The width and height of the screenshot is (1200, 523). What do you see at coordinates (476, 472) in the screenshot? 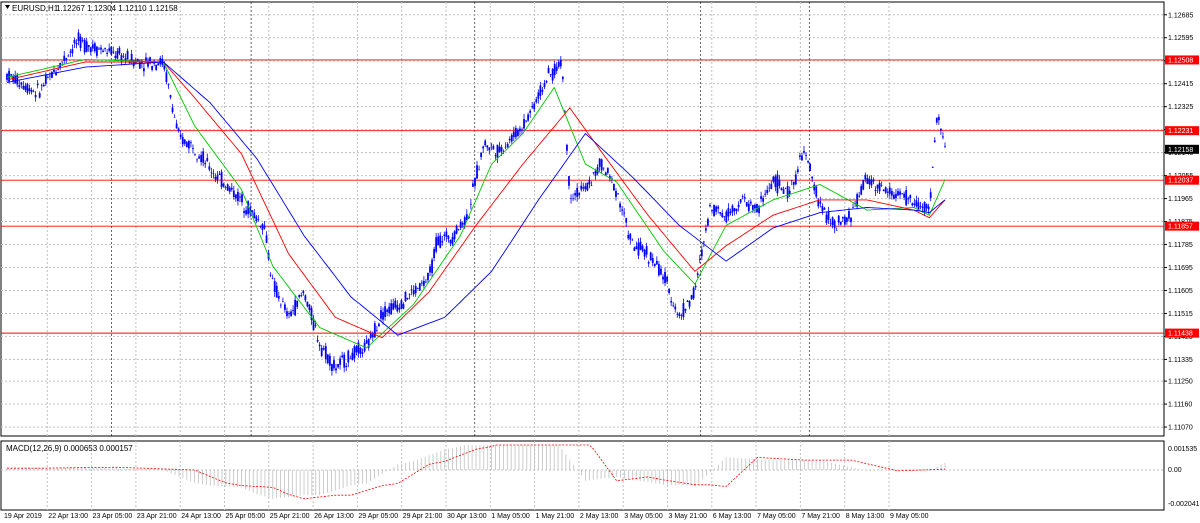
I see `macd-signal-line` at bounding box center [476, 472].